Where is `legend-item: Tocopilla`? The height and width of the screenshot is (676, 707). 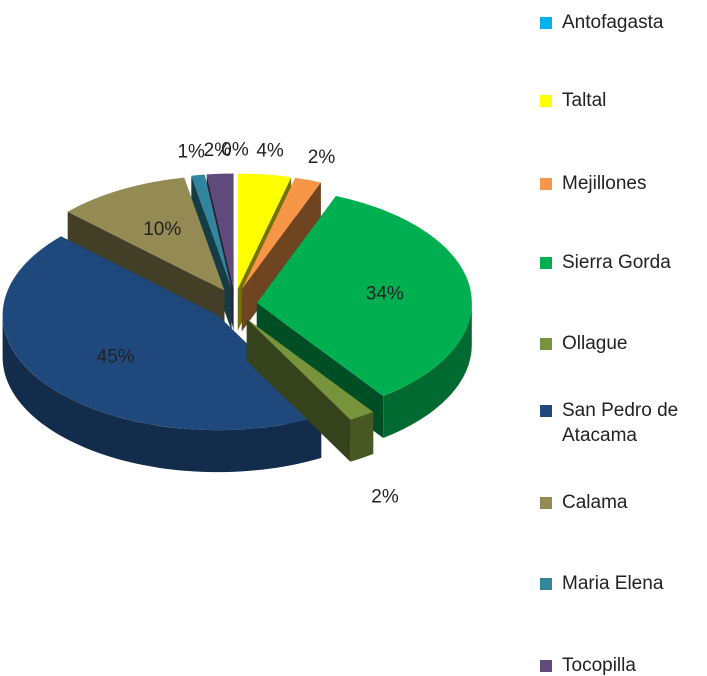 legend-item: Tocopilla is located at coordinates (622, 664).